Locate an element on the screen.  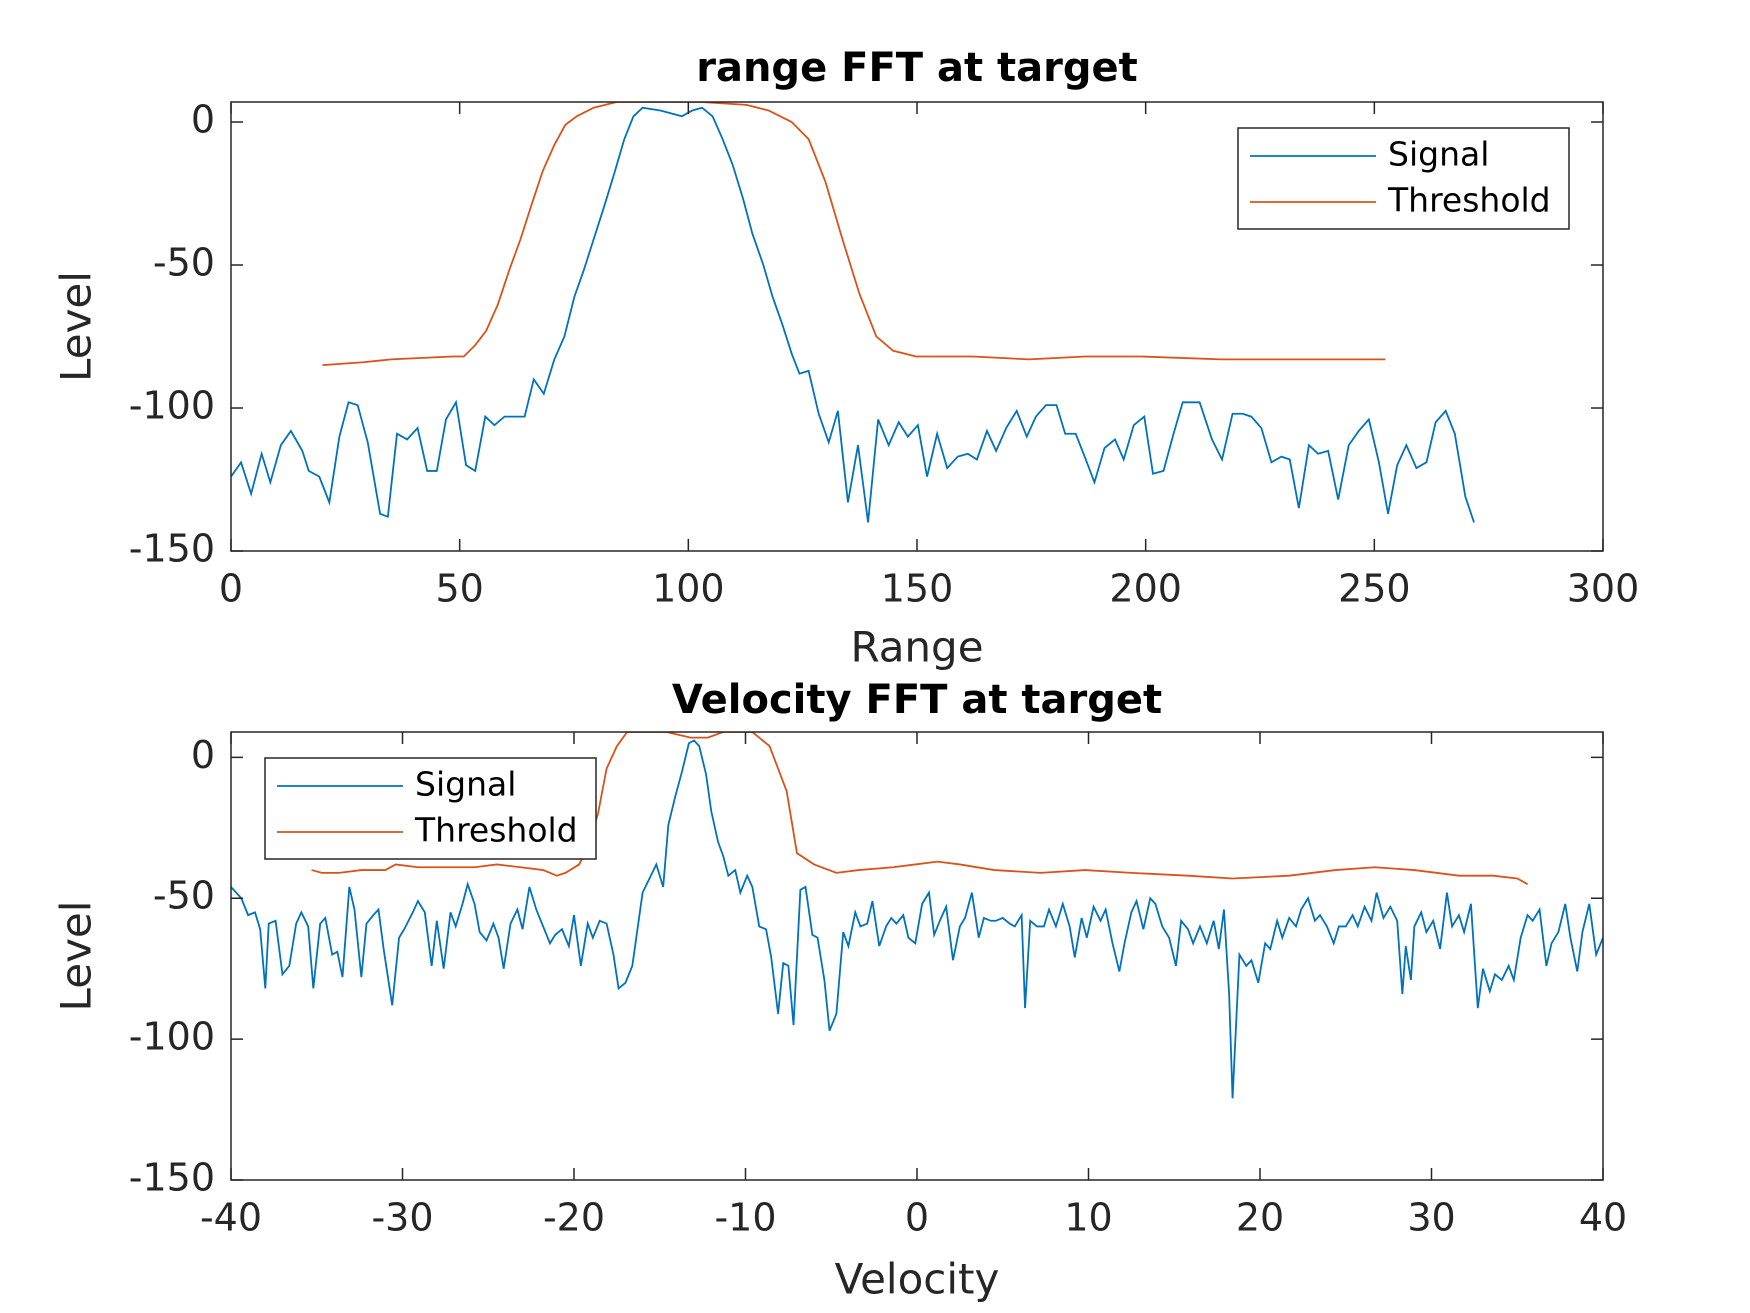
x-tick-label: -40 is located at coordinates (231, 1218).